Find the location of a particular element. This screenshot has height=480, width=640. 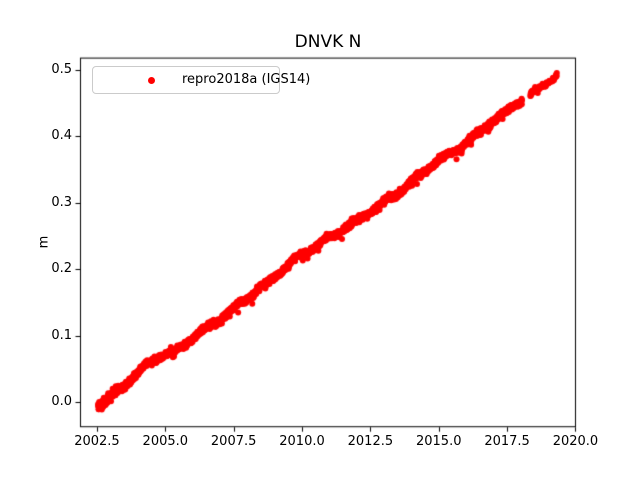

x-tick-label: 2002.5 is located at coordinates (97, 442).